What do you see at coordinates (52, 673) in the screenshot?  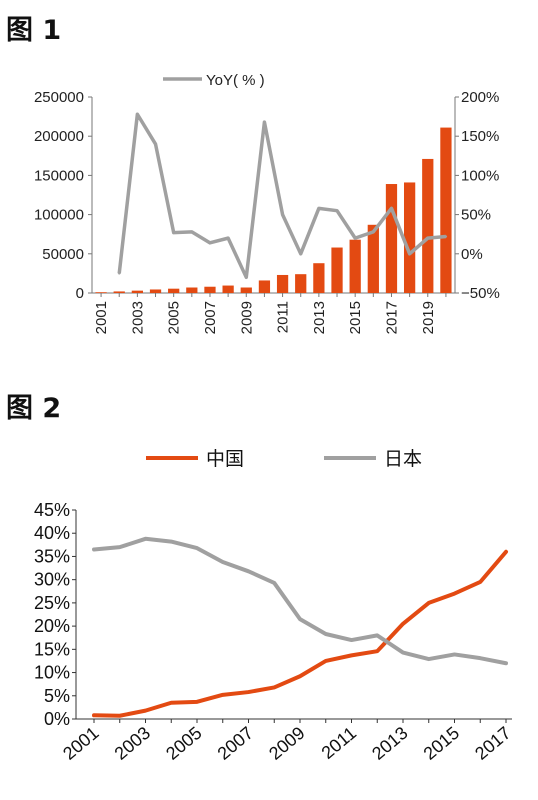 I see `y-tick-label: 10%` at bounding box center [52, 673].